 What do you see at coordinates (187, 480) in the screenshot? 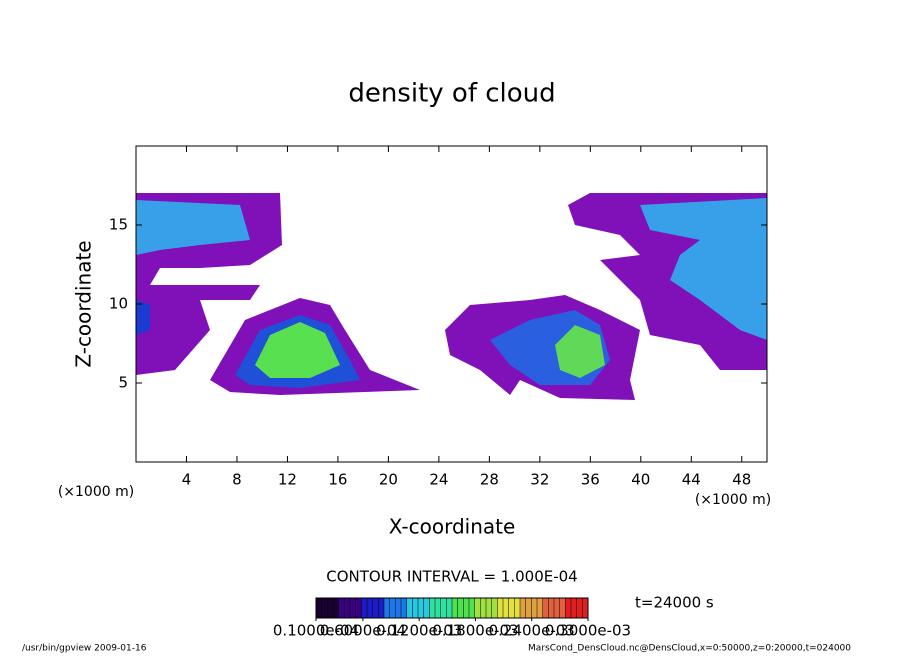
I see `x-tick-label: 4` at bounding box center [187, 480].